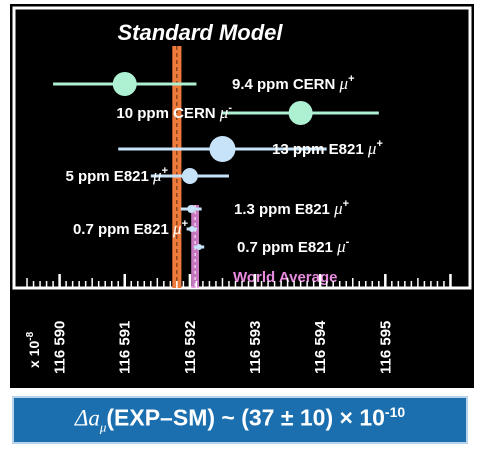 The height and width of the screenshot is (450, 480). Describe the element at coordinates (395, 412) in the screenshot. I see `result-exponent: -10` at that location.